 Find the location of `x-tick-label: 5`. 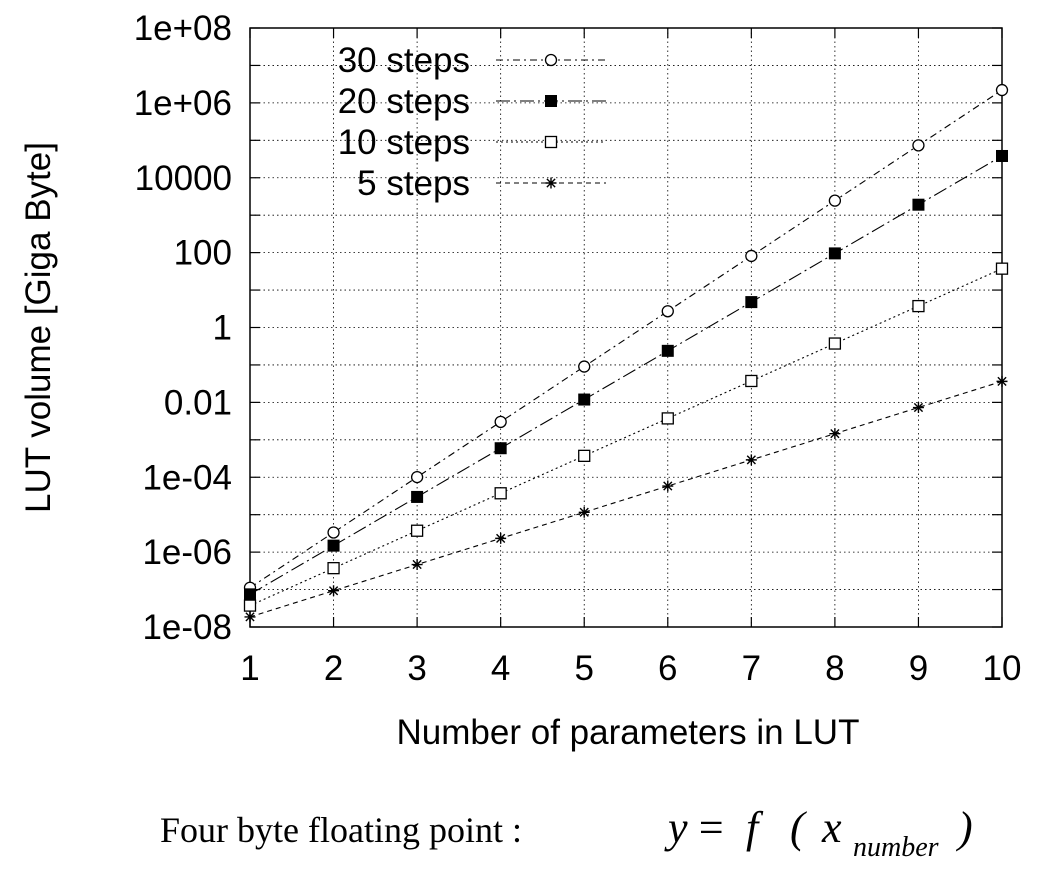

x-tick-label: 5 is located at coordinates (583, 668).